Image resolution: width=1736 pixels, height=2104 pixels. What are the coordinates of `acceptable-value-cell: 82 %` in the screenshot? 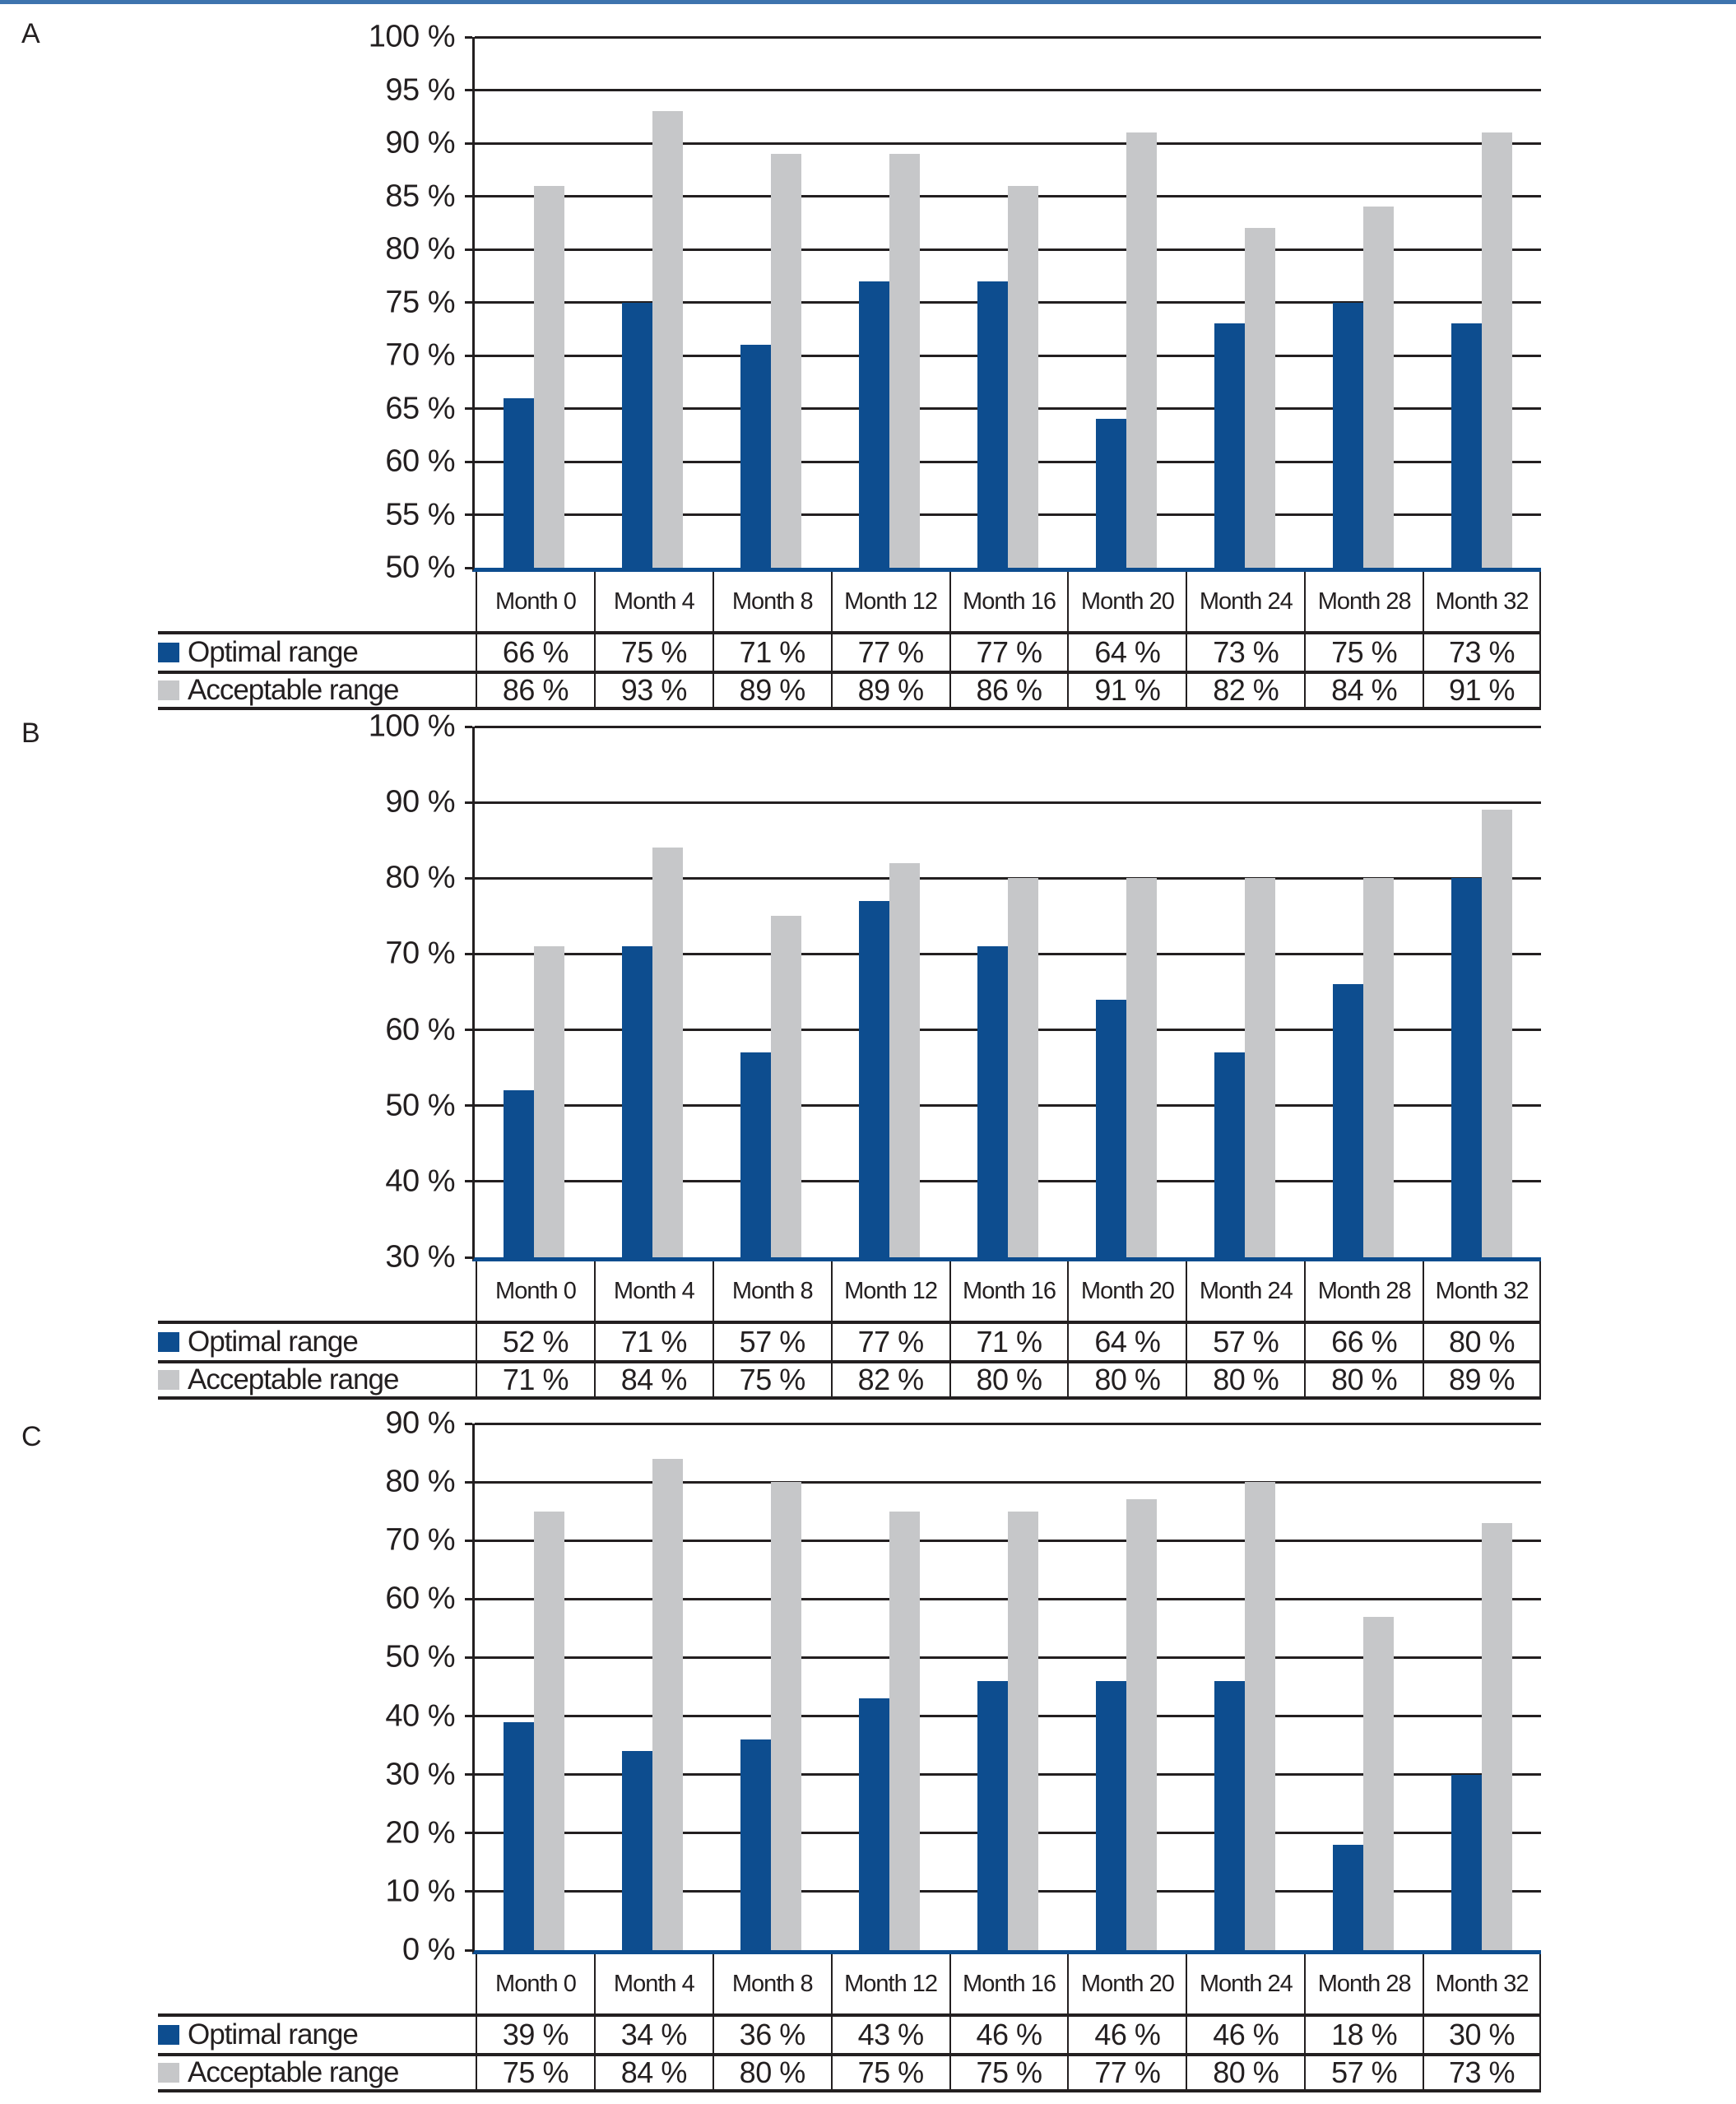 It's located at (890, 1380).